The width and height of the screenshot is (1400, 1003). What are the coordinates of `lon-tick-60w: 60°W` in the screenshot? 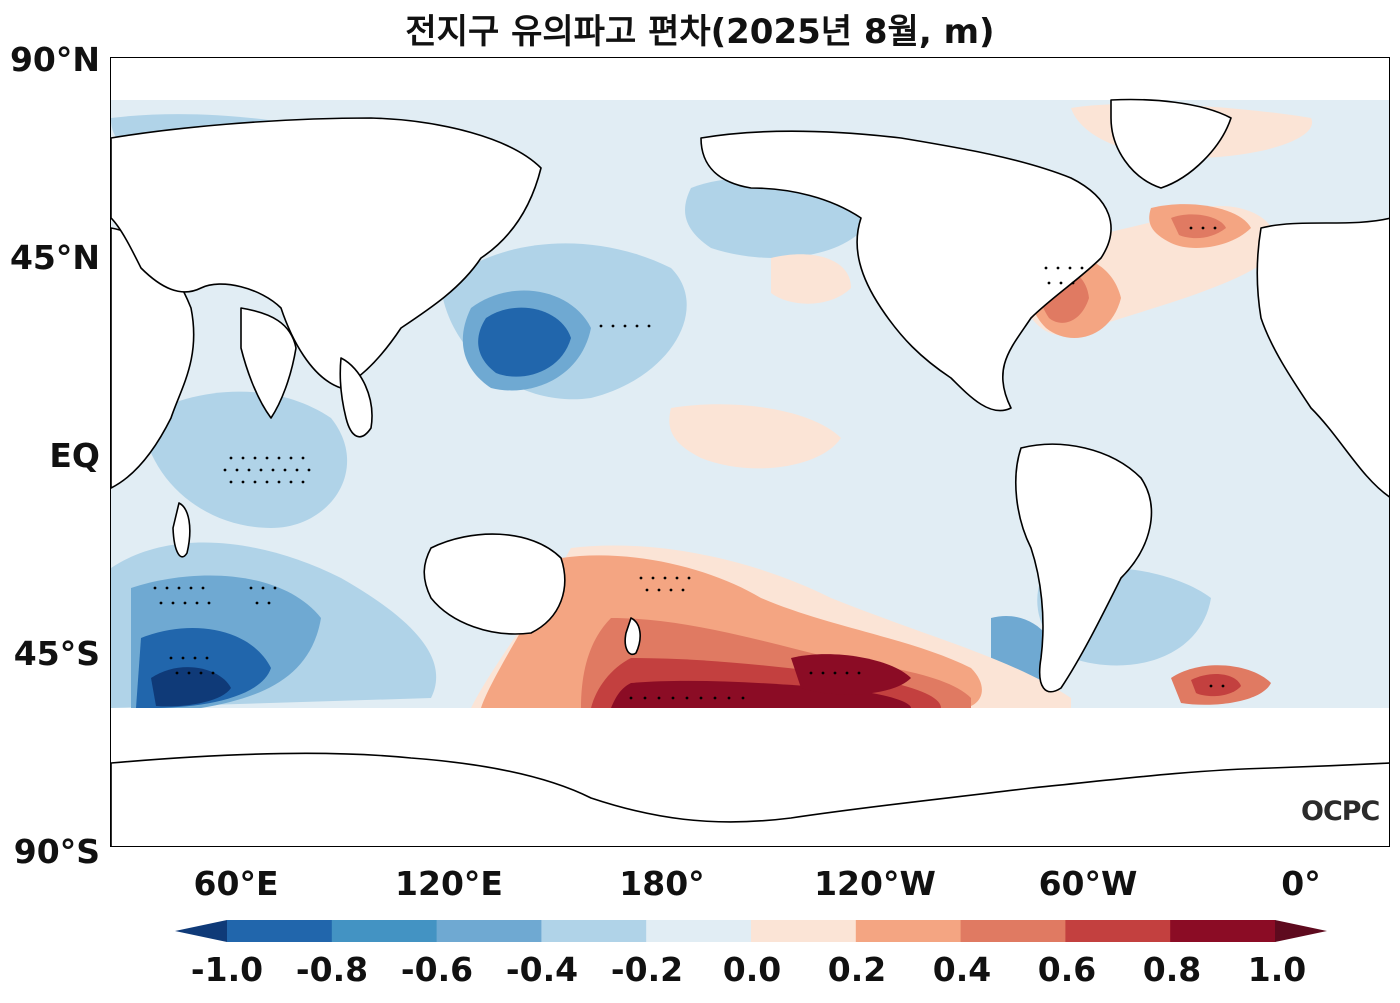 It's located at (1088, 883).